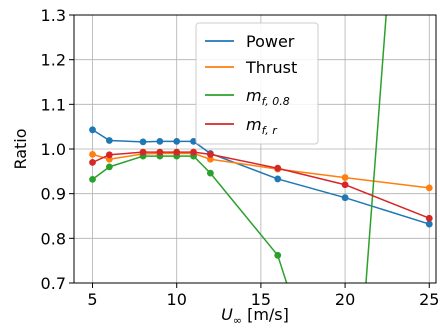 Image resolution: width=440 pixels, height=332 pixels. I want to click on x-axis-title: U∞ [m/s], so click(255, 316).